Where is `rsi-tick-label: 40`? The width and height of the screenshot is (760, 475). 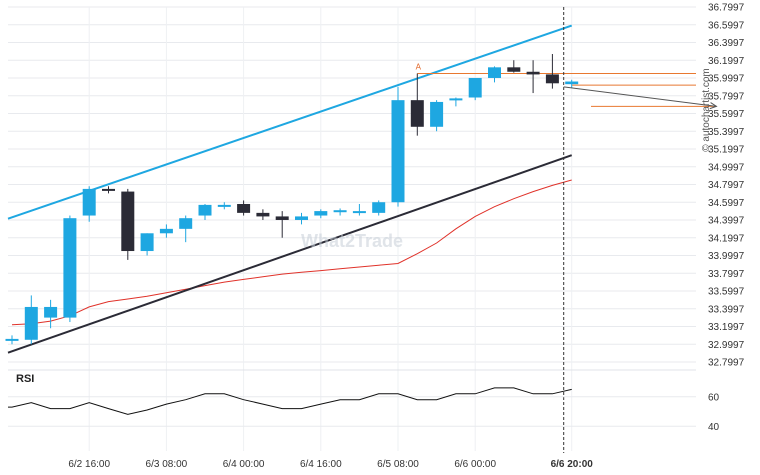
rsi-tick-label: 40 is located at coordinates (714, 427).